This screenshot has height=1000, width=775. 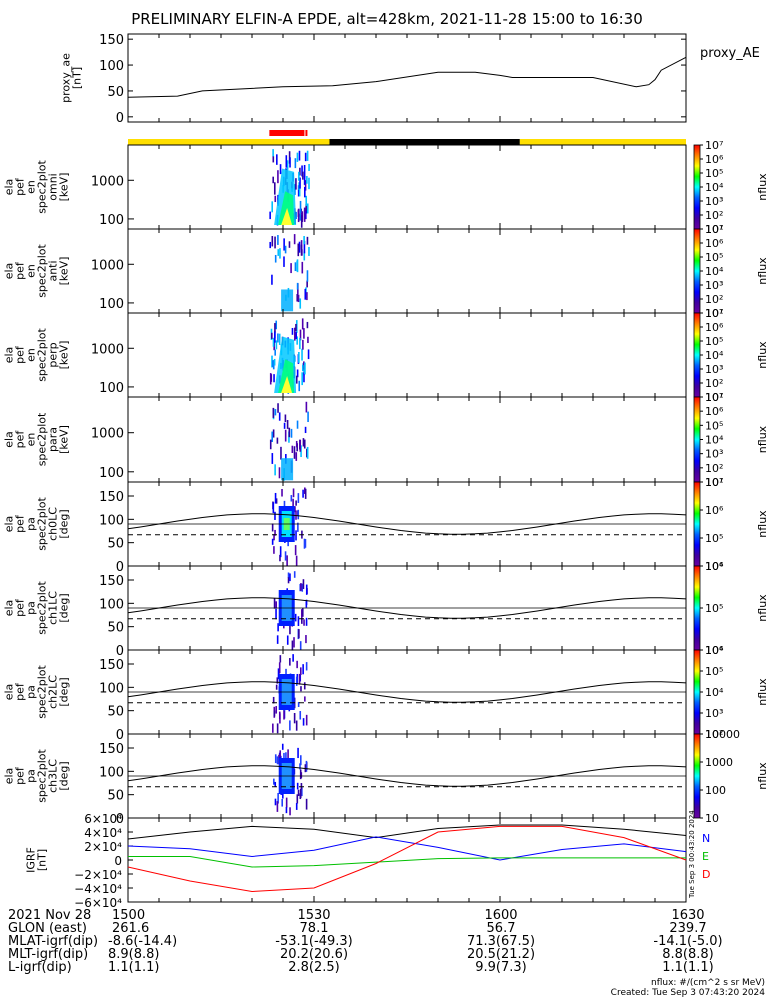 What do you see at coordinates (424, 142) in the screenshot?
I see `status-segment` at bounding box center [424, 142].